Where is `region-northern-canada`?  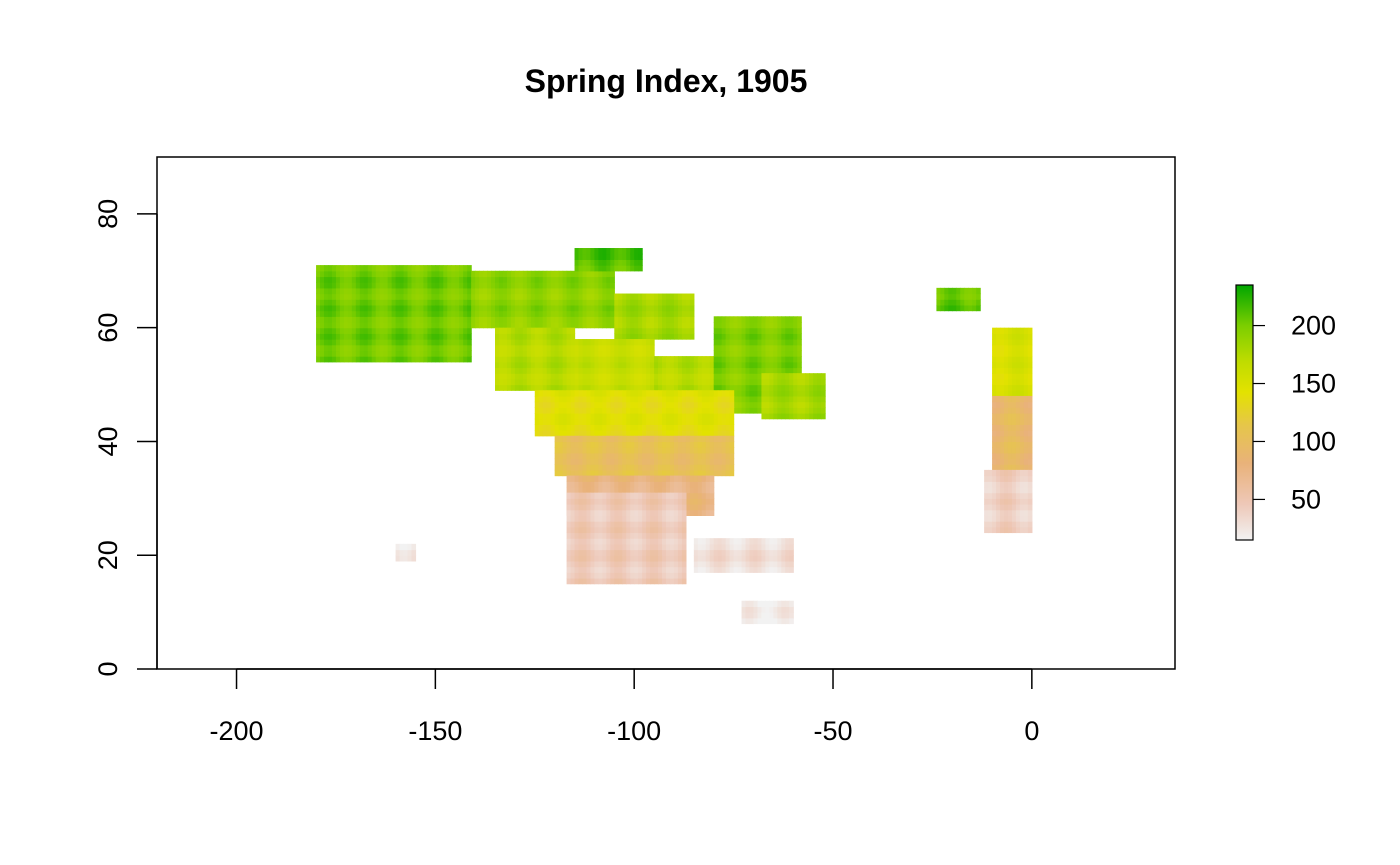
region-northern-canada is located at coordinates (654, 316).